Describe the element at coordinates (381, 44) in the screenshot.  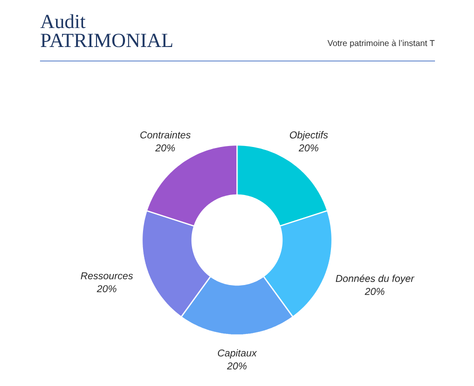
I see `chart-subtitle: Votre patrimoine à l’instant T` at that location.